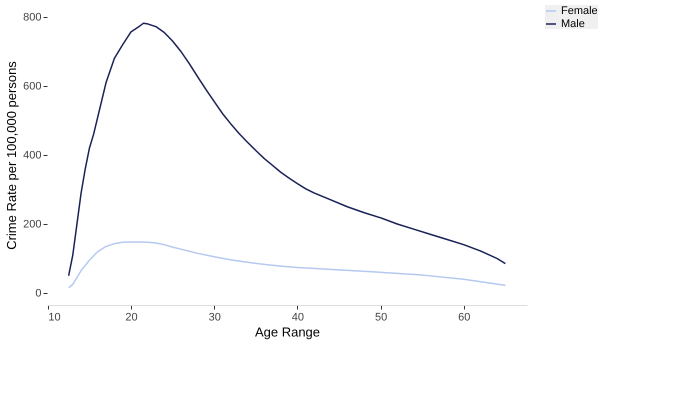 This screenshot has width=680, height=396. I want to click on x-tick-label: 20, so click(131, 318).